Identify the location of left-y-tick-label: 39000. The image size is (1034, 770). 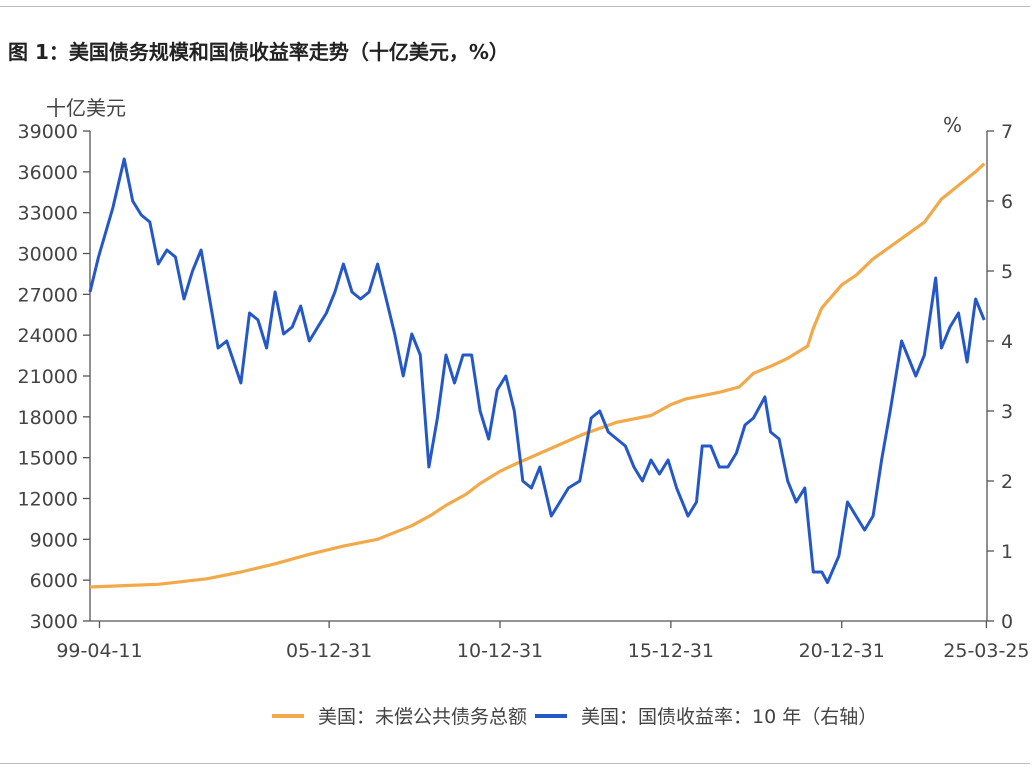
(48, 132).